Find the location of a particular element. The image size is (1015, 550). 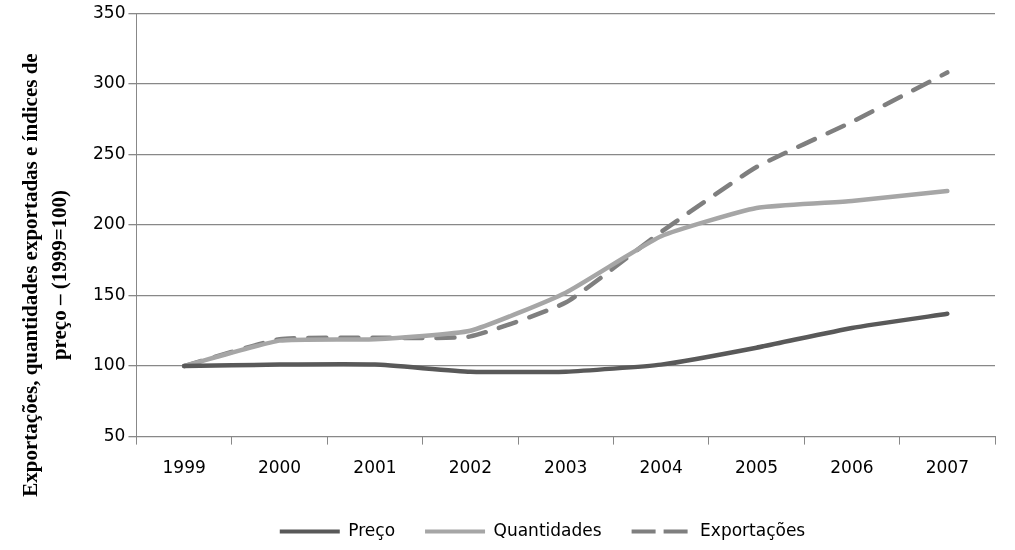

legend-label: Preço is located at coordinates (372, 529).